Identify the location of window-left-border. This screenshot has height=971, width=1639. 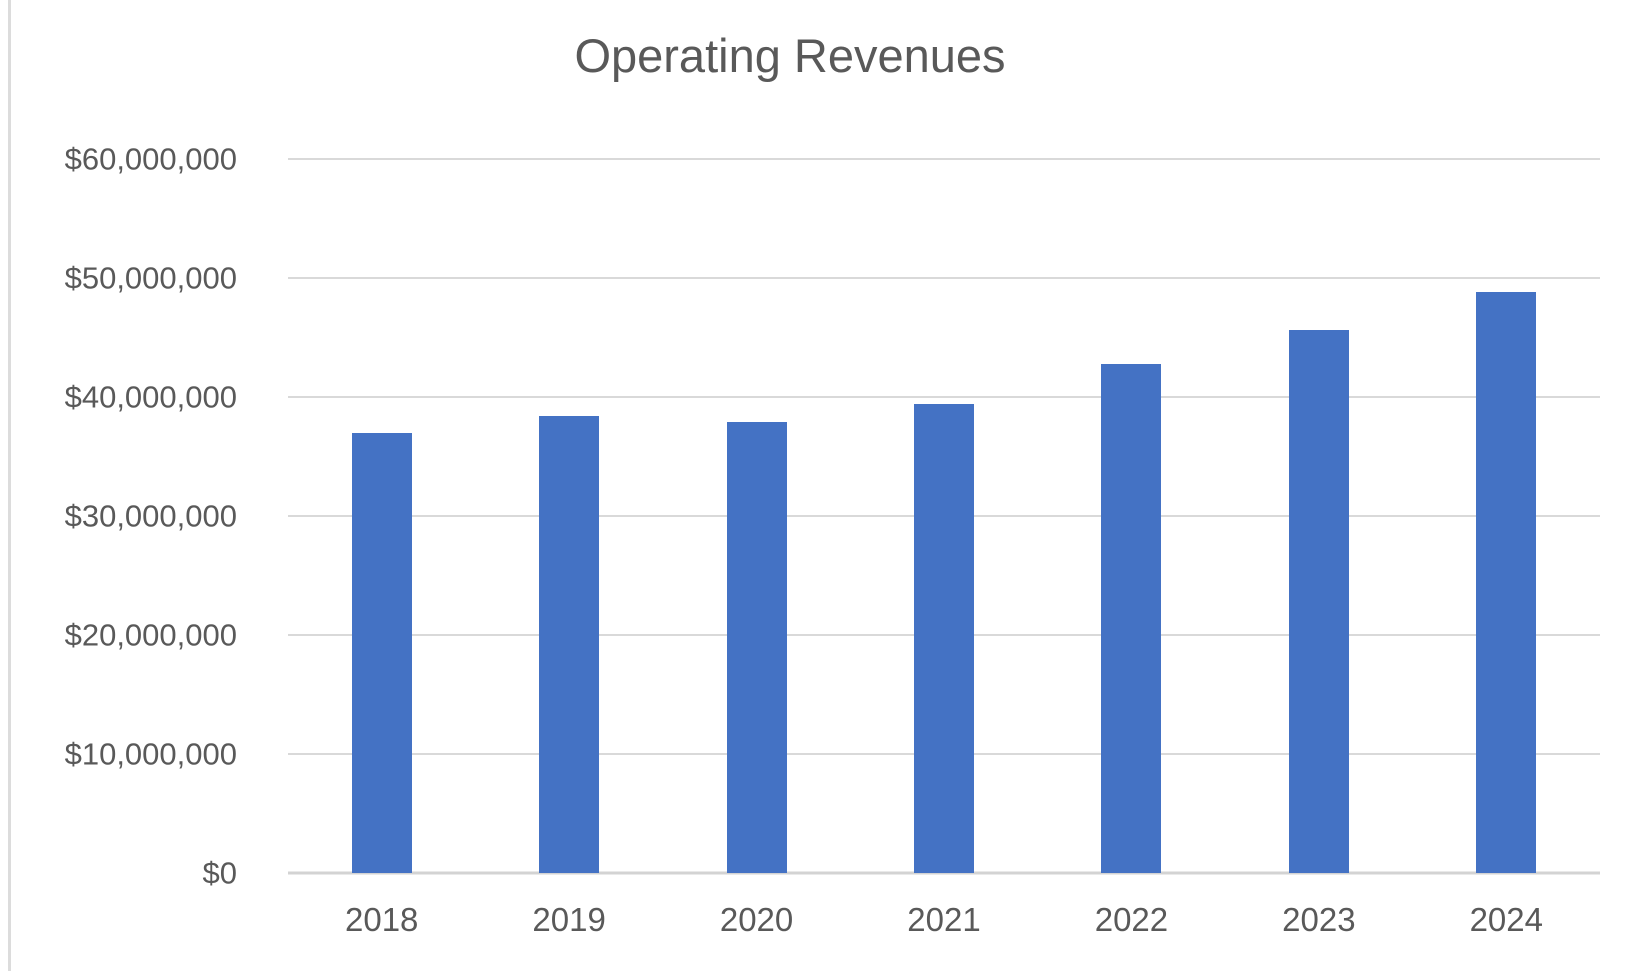
(9, 485).